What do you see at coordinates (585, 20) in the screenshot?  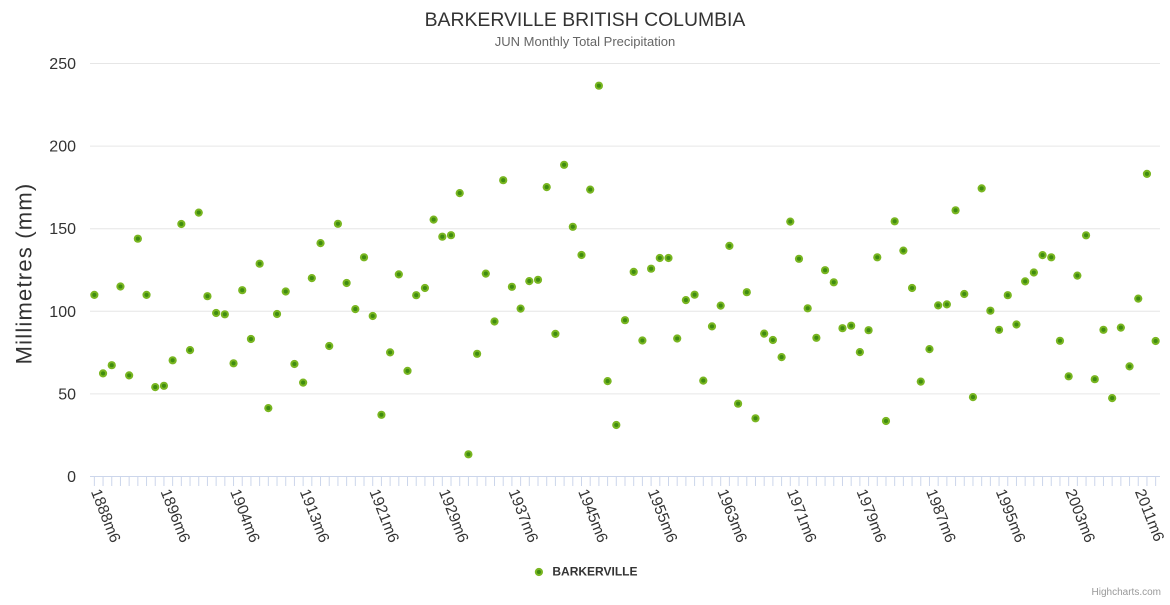 I see `svg-text: BARKERVILLE BRITISH COLUMBIA` at bounding box center [585, 20].